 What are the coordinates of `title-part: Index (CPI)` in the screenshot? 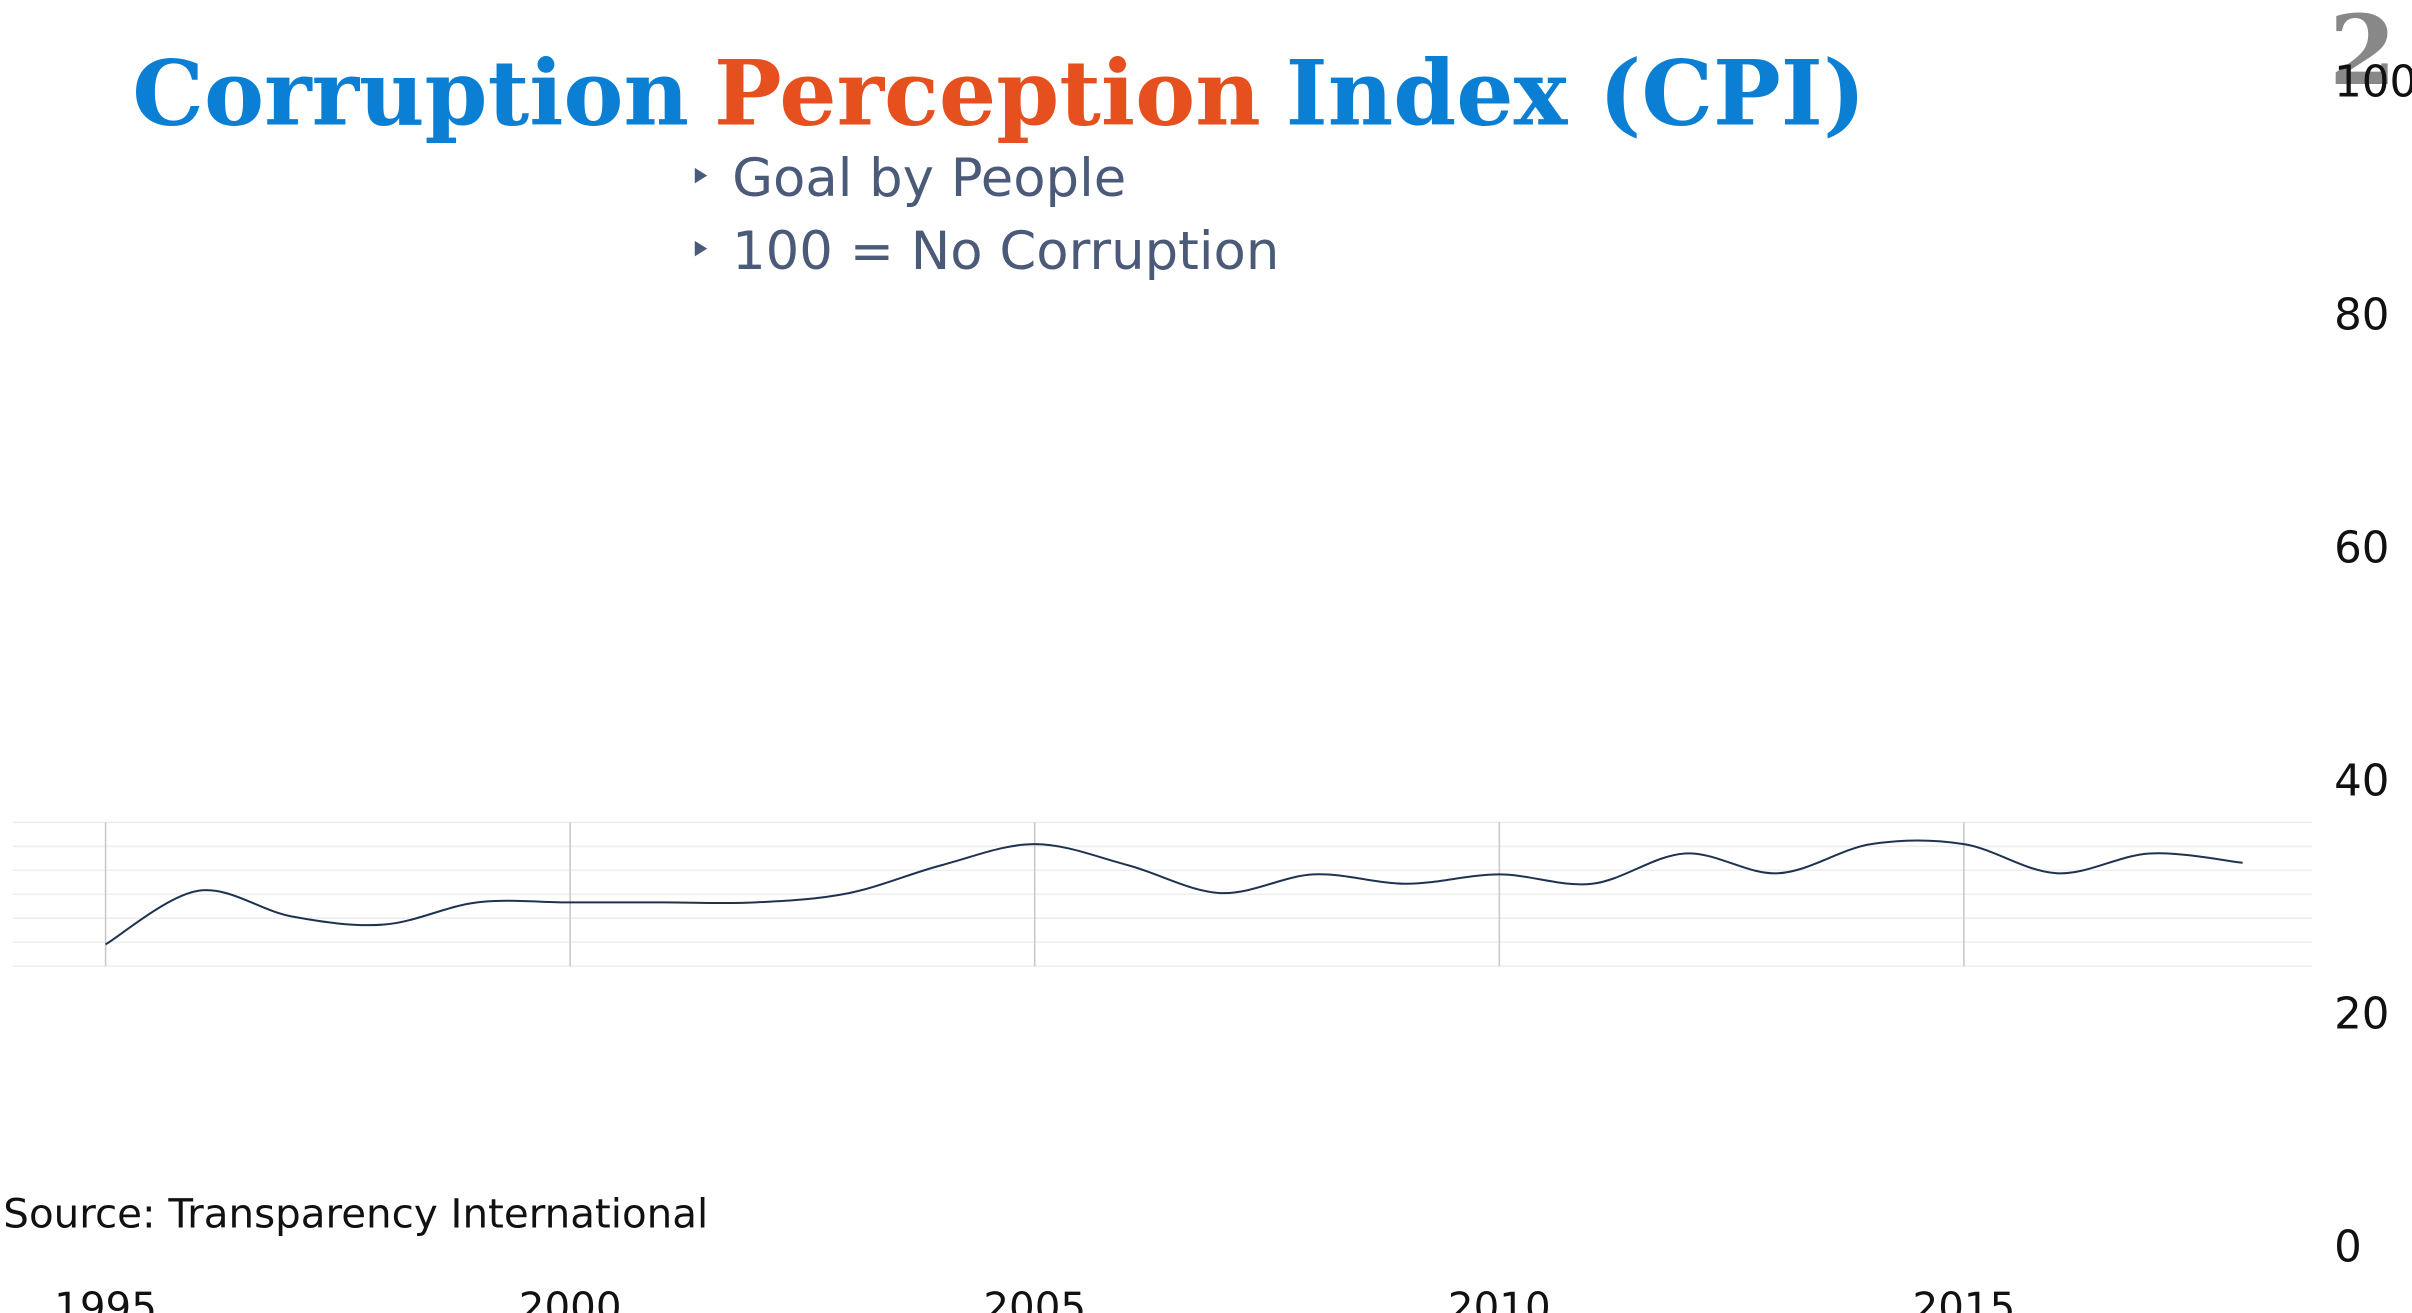 It's located at (1576, 93).